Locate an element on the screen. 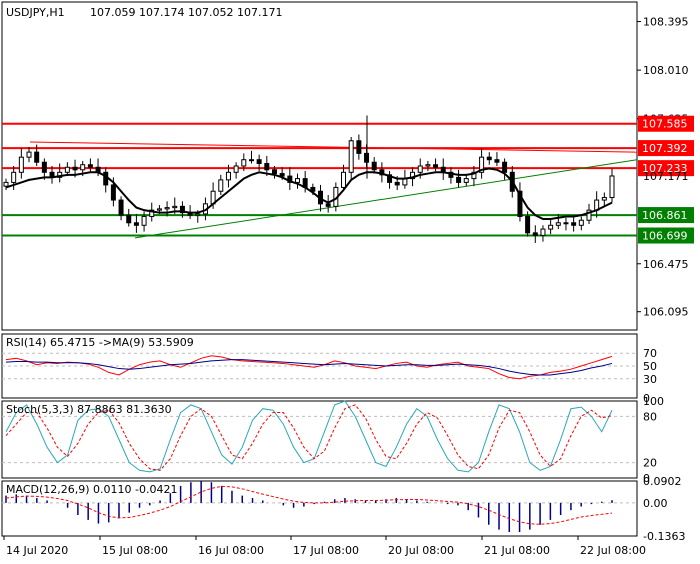 This screenshot has height=564, width=700. stoch-signal-line is located at coordinates (309, 437).